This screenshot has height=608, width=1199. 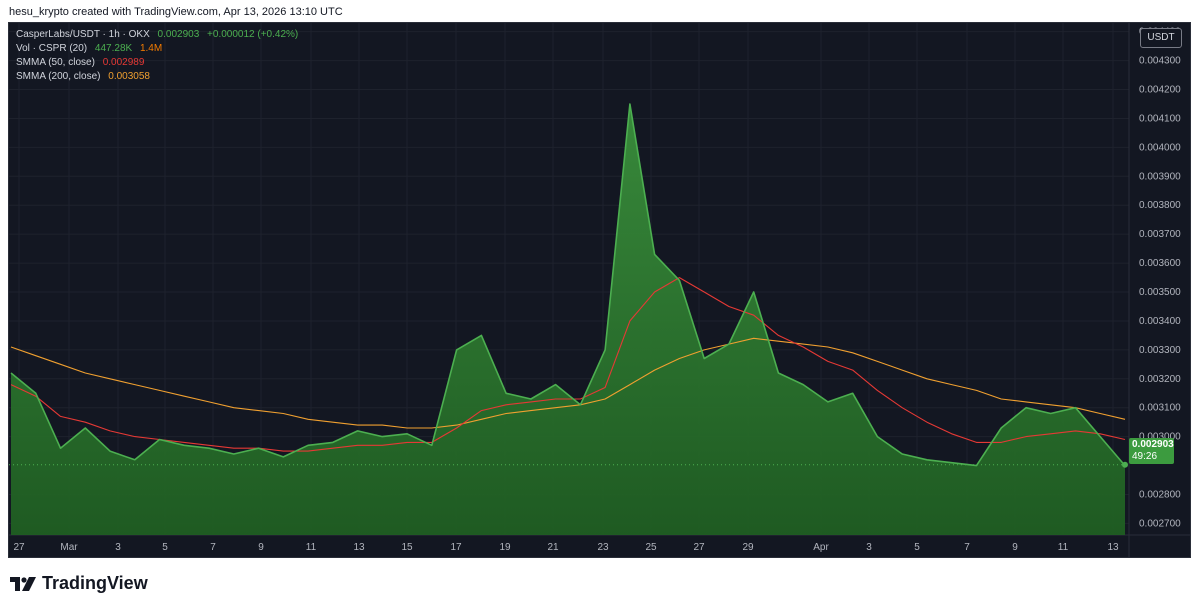 I want to click on x-tick-label: 25, so click(x=651, y=547).